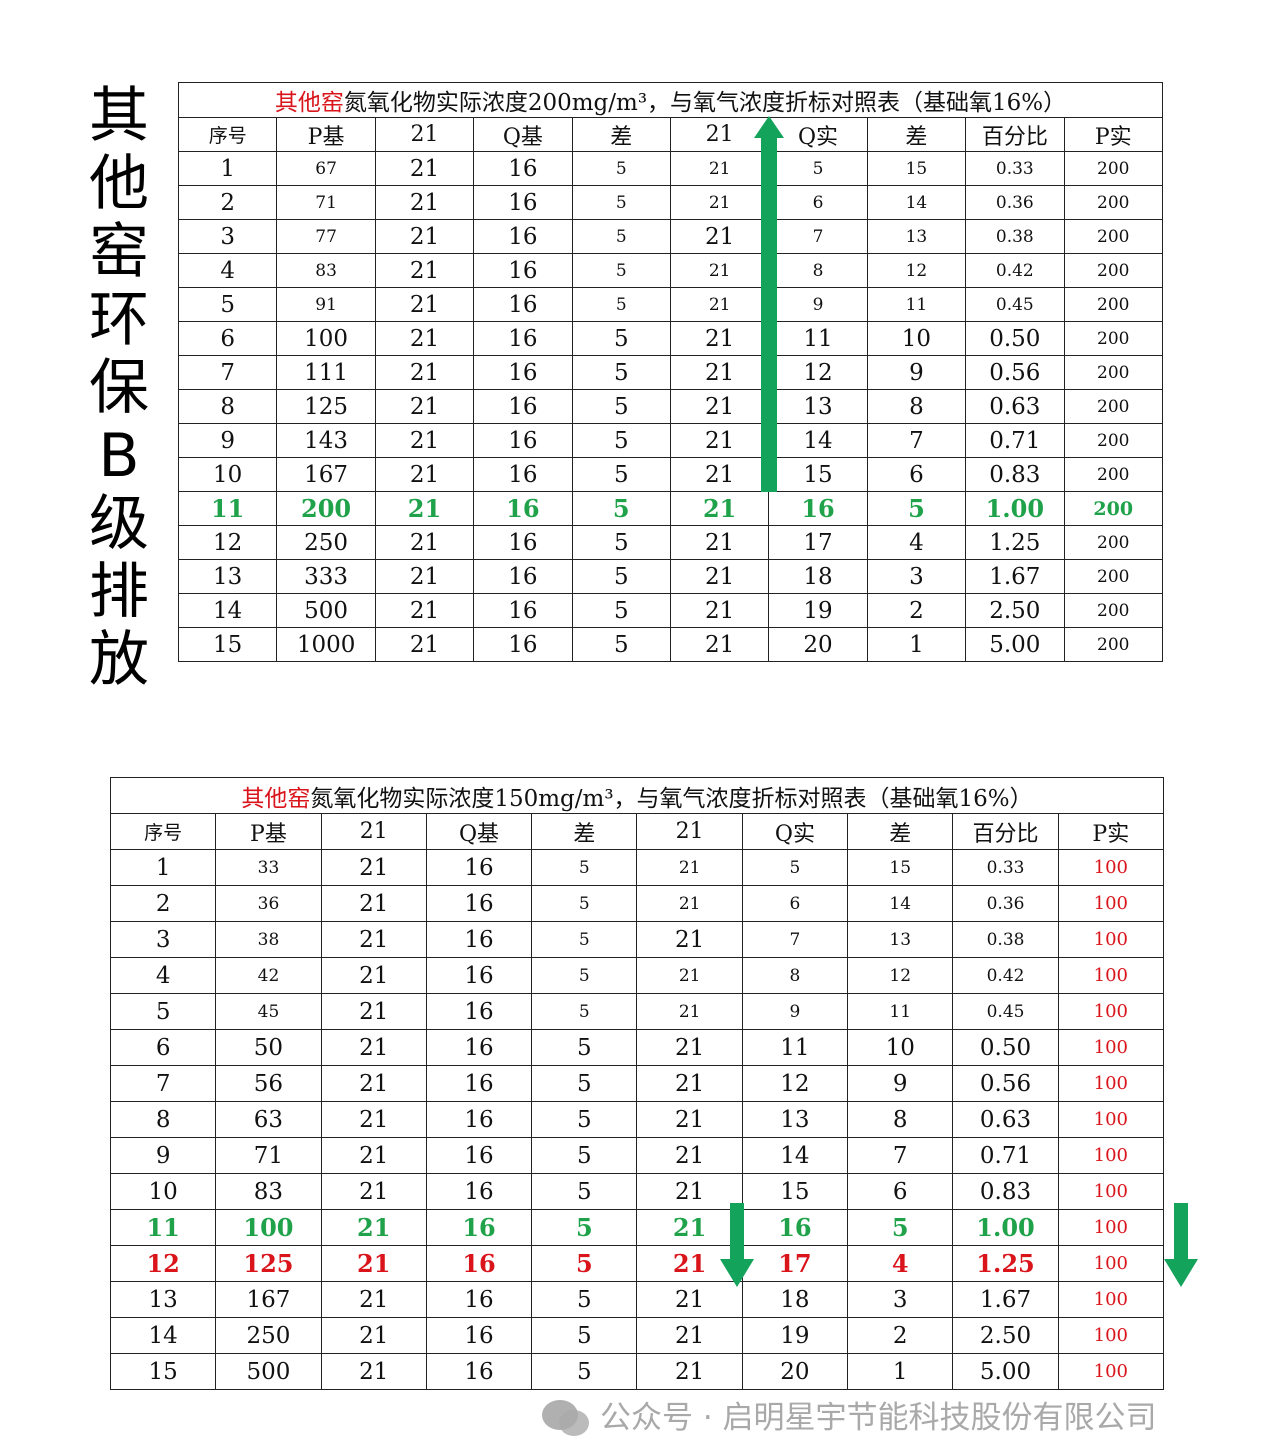 The image size is (1280, 1440). What do you see at coordinates (670, 202) in the screenshot?
I see `table-row: 2 71 21 16 5 21 6 14 0.36 200` at bounding box center [670, 202].